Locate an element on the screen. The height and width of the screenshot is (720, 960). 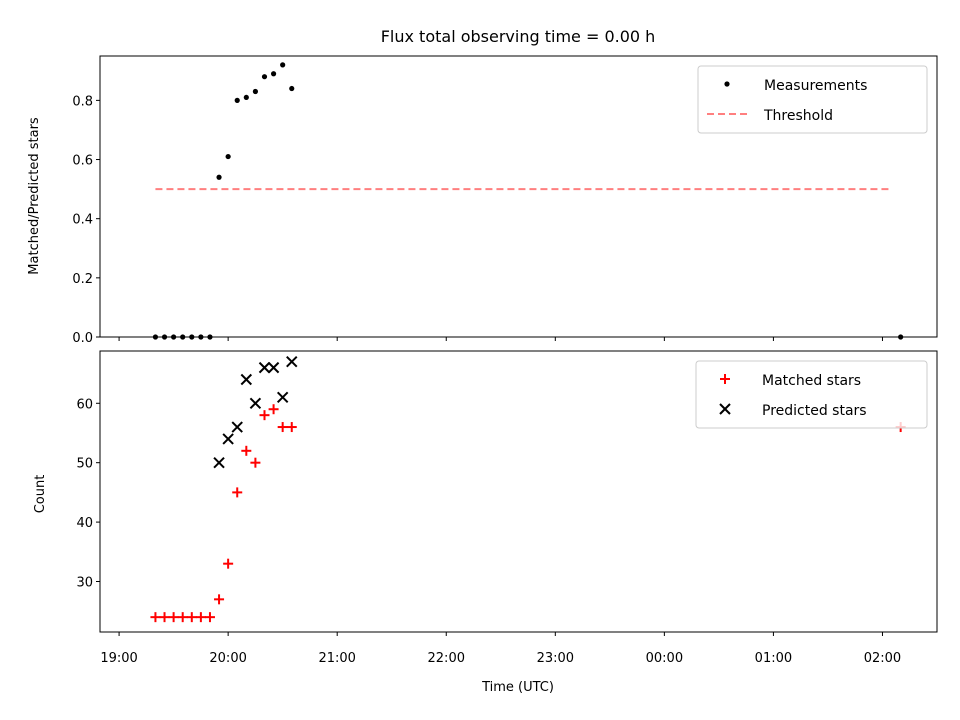
x-tick-label: 20:00 is located at coordinates (227, 658).